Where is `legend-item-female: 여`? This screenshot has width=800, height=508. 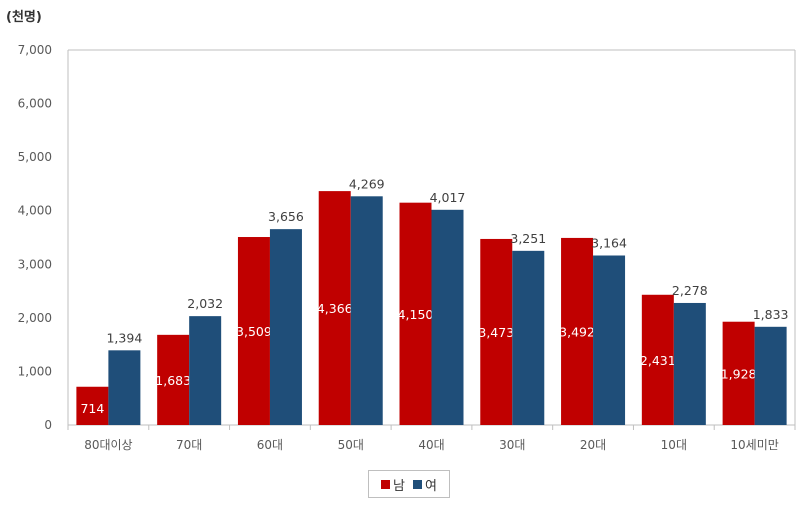
legend-item-female: 여 is located at coordinates (425, 484).